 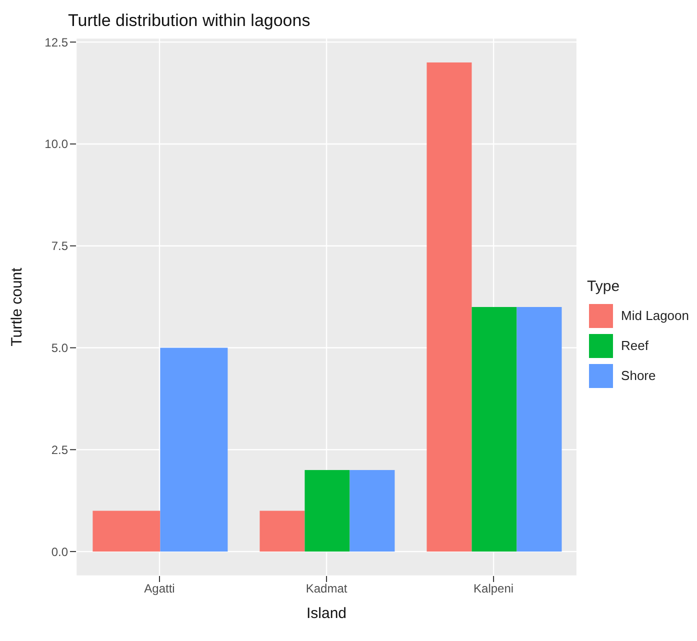 I want to click on x-tick-label: Kadmat, so click(x=327, y=589).